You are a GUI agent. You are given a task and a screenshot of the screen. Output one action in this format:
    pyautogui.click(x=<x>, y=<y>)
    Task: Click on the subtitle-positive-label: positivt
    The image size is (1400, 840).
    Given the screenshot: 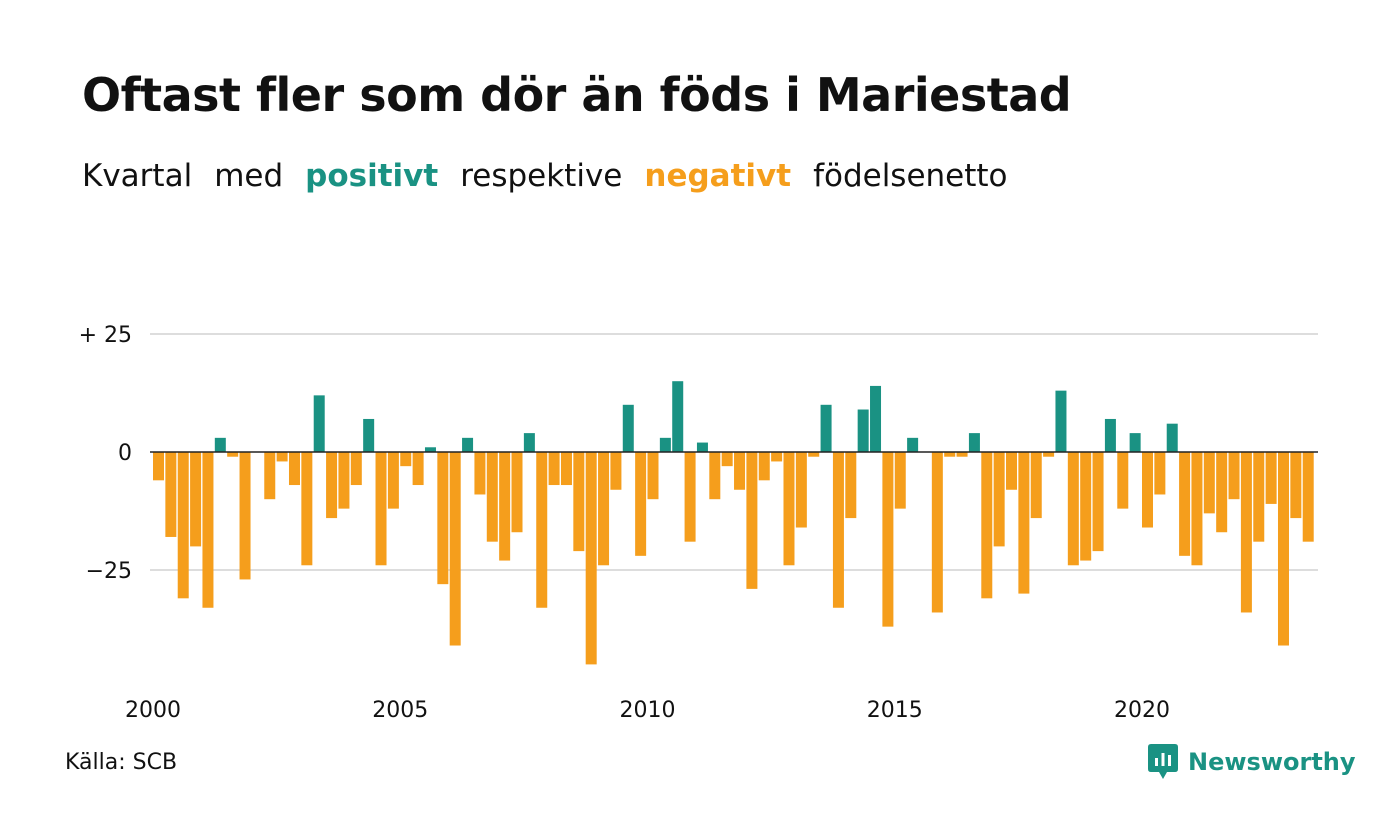 What is the action you would take?
    pyautogui.click(x=372, y=176)
    